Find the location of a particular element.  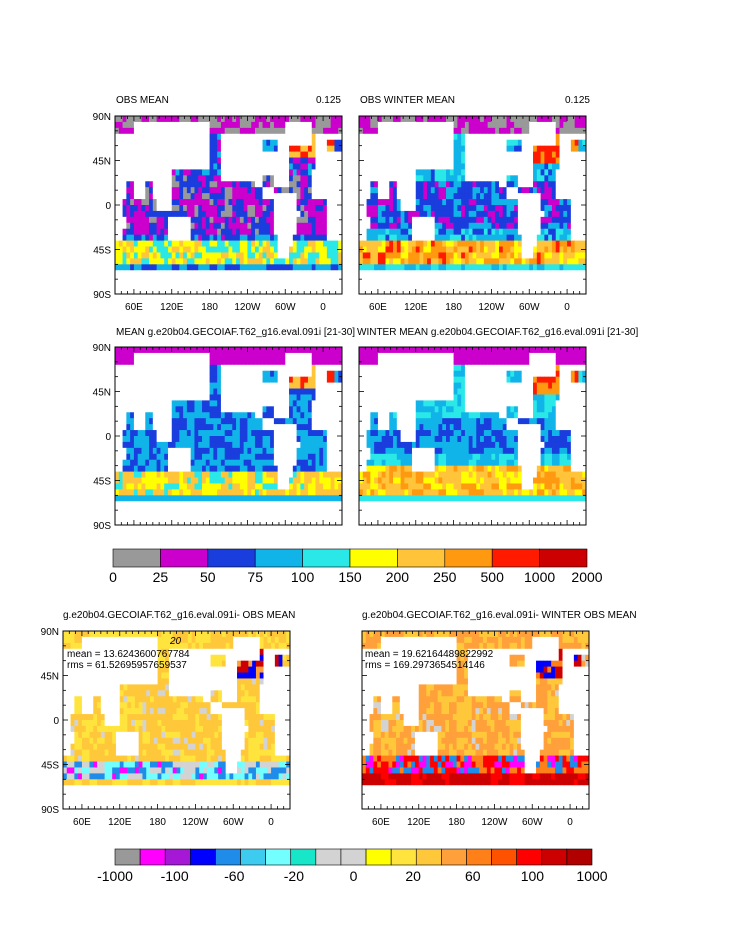

map-field is located at coordinates (228, 436).